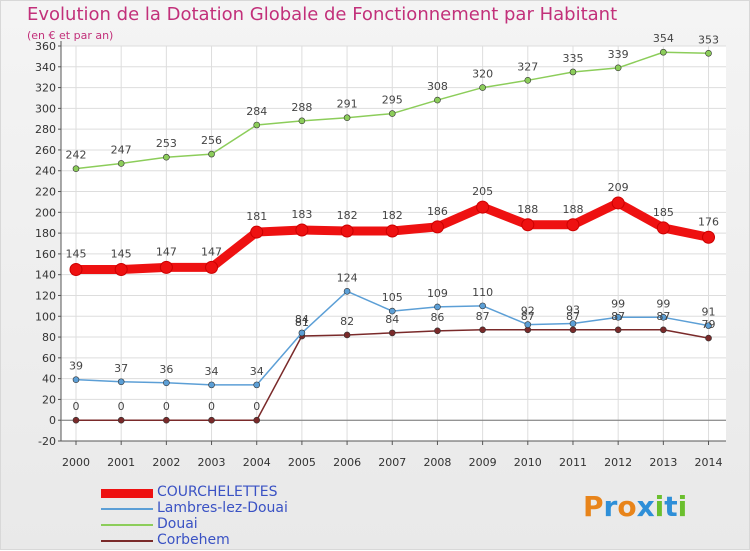 The height and width of the screenshot is (551, 750). What do you see at coordinates (49, 399) in the screenshot?
I see `y-tick-label: 20` at bounding box center [49, 399].